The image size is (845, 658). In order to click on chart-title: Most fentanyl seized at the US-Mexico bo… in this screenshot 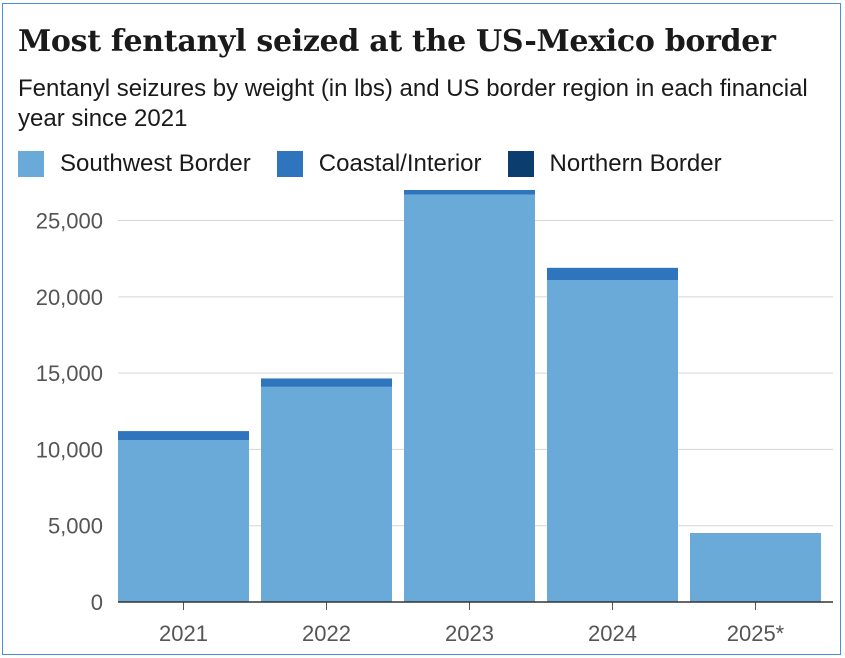, I will do `click(397, 41)`.